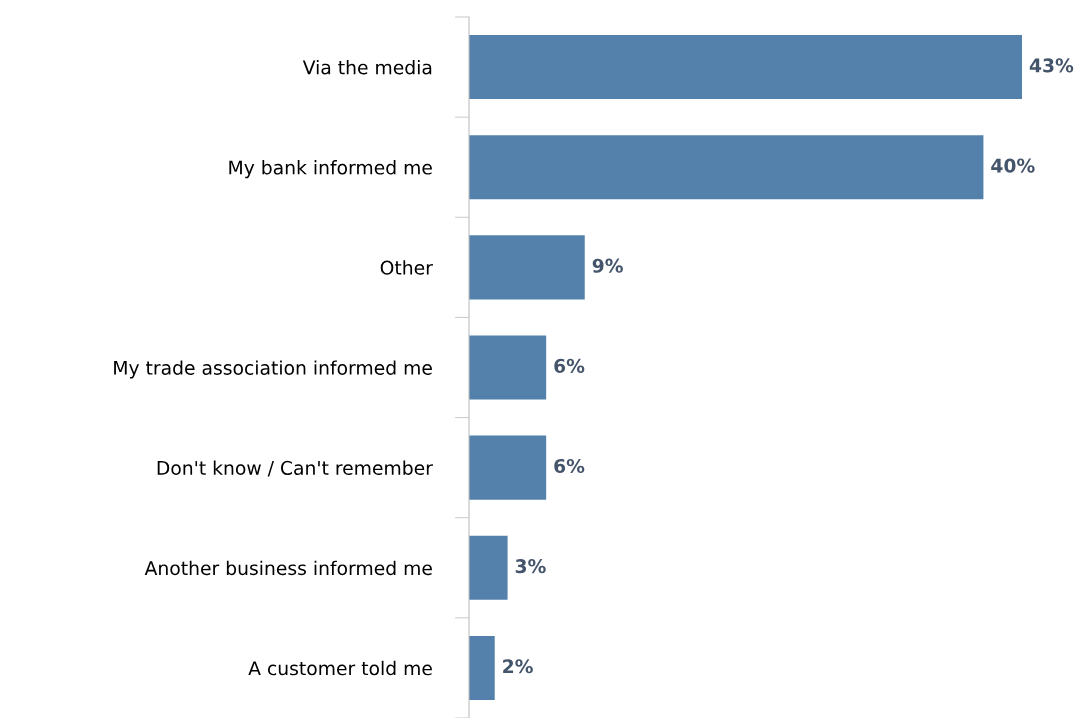 The image size is (1087, 718). What do you see at coordinates (330, 169) in the screenshot?
I see `y-tick-label: My bank informed me` at bounding box center [330, 169].